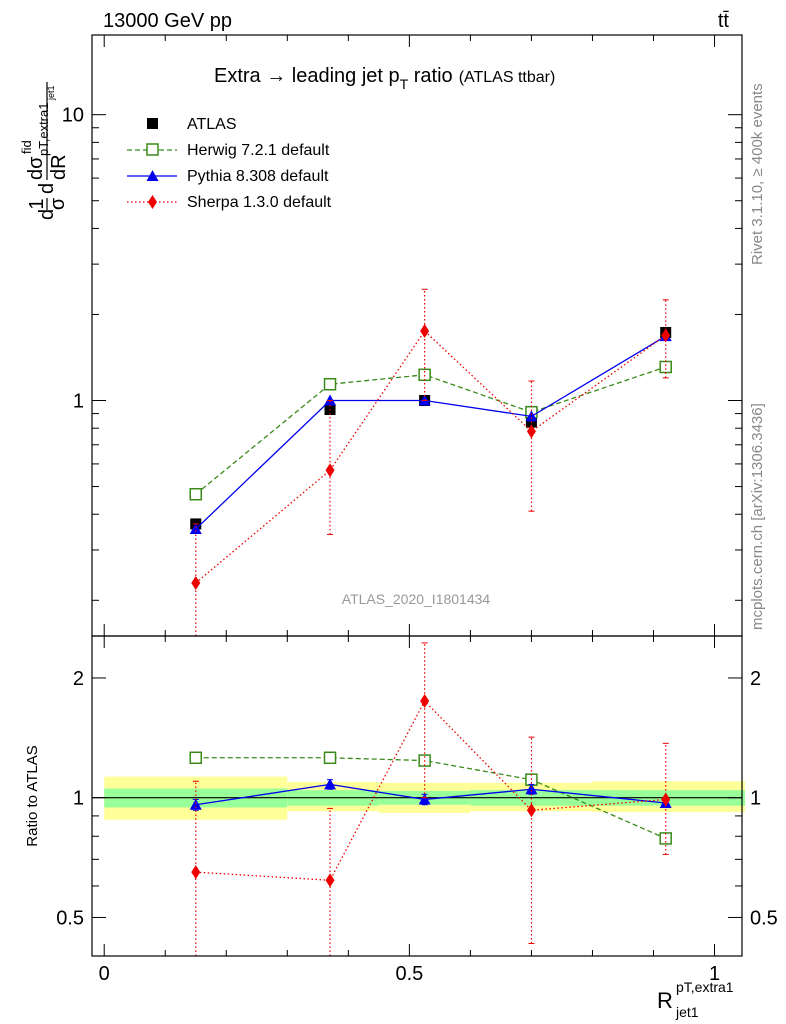 Image resolution: width=786 pixels, height=1024 pixels. I want to click on mcplots-label: mcplots.cern.ch [arXiv:1306.3436], so click(757, 516).